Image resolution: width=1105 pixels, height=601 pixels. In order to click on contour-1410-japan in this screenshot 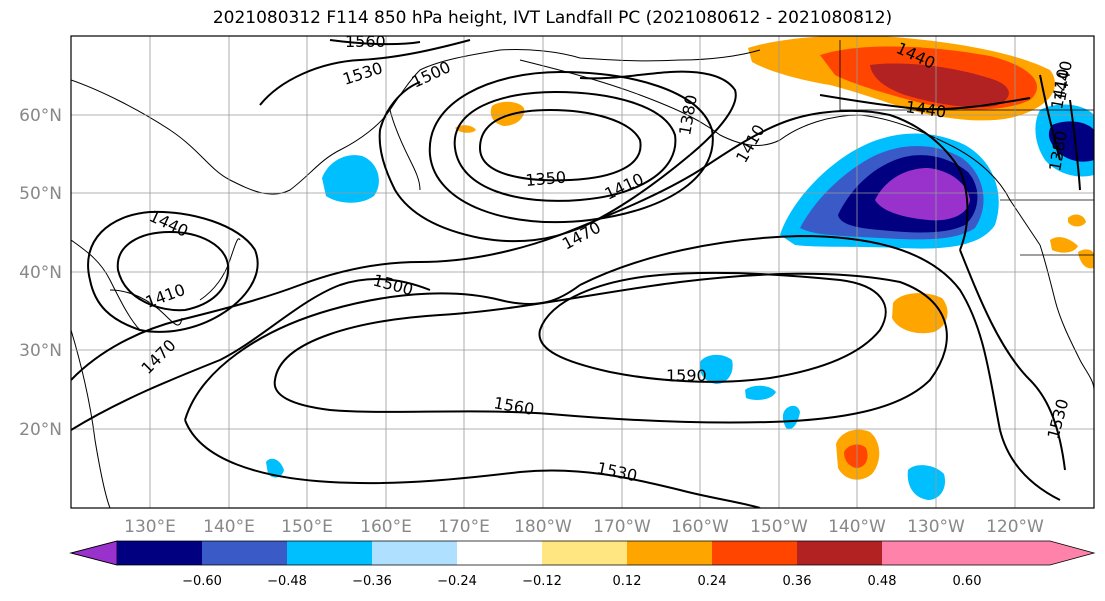, I will do `click(173, 271)`.